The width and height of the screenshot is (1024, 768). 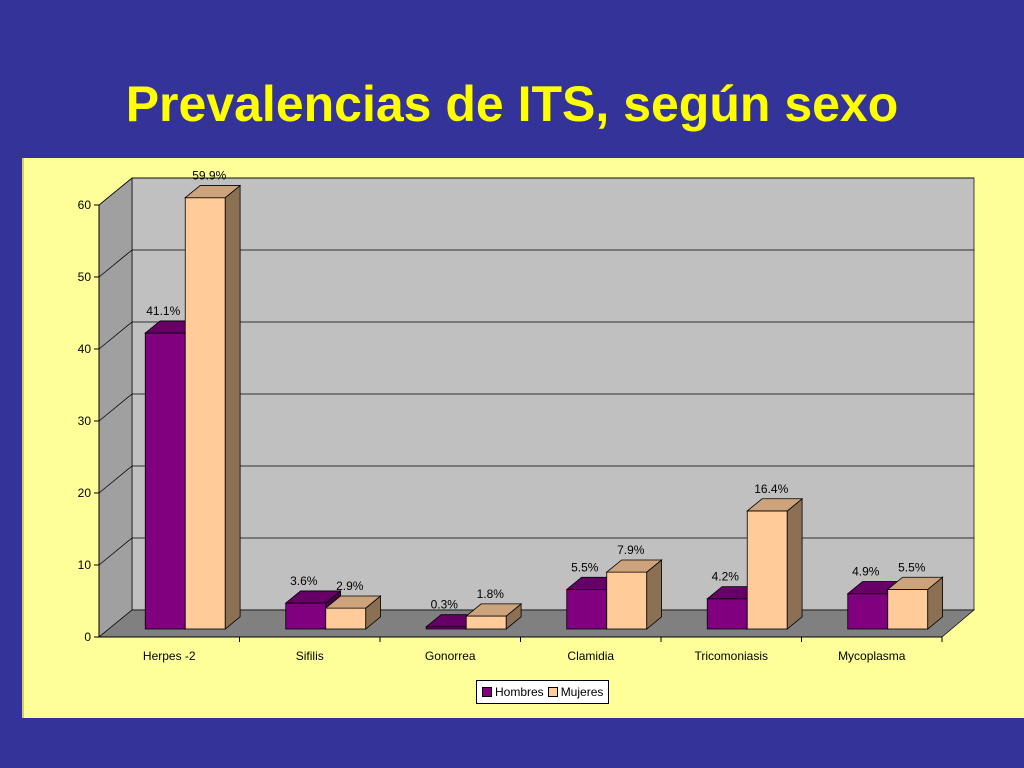 I want to click on y-tick-label: 20, so click(x=85, y=493).